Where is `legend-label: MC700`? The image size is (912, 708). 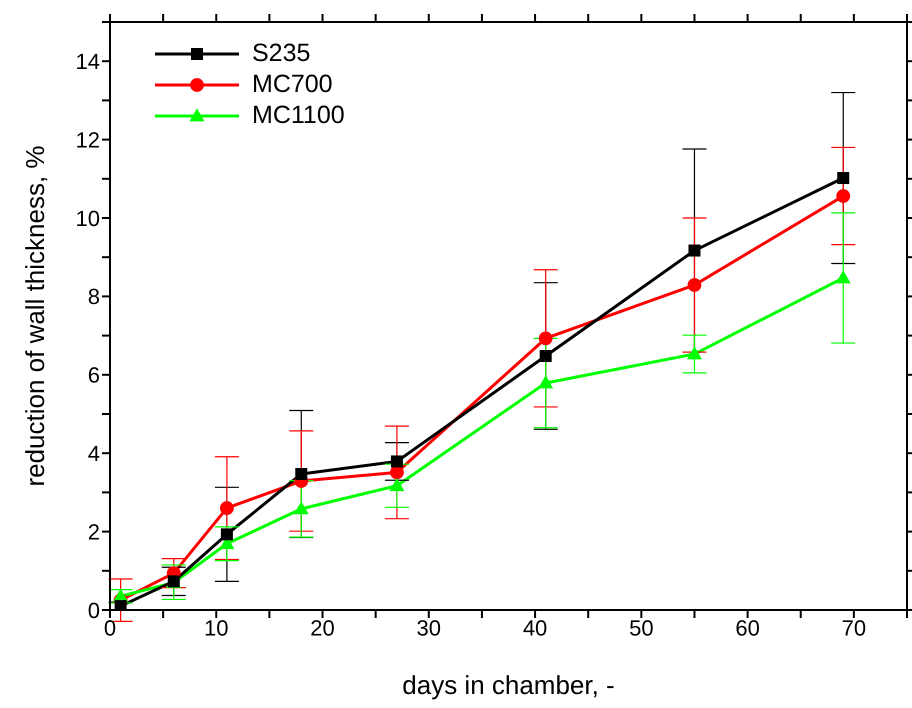
legend-label: MC700 is located at coordinates (292, 84).